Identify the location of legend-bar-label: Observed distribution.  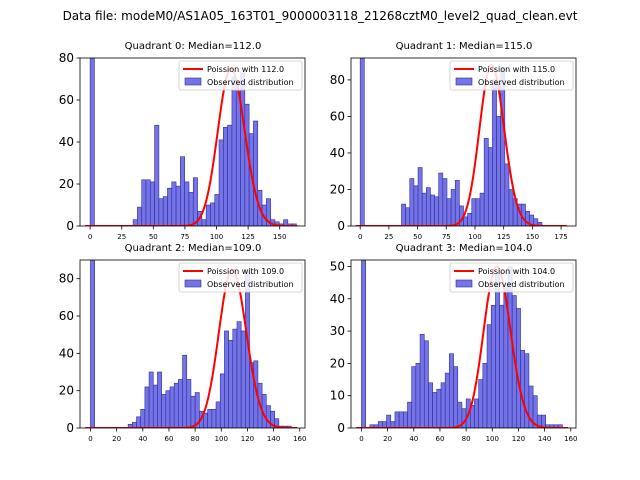
(521, 82).